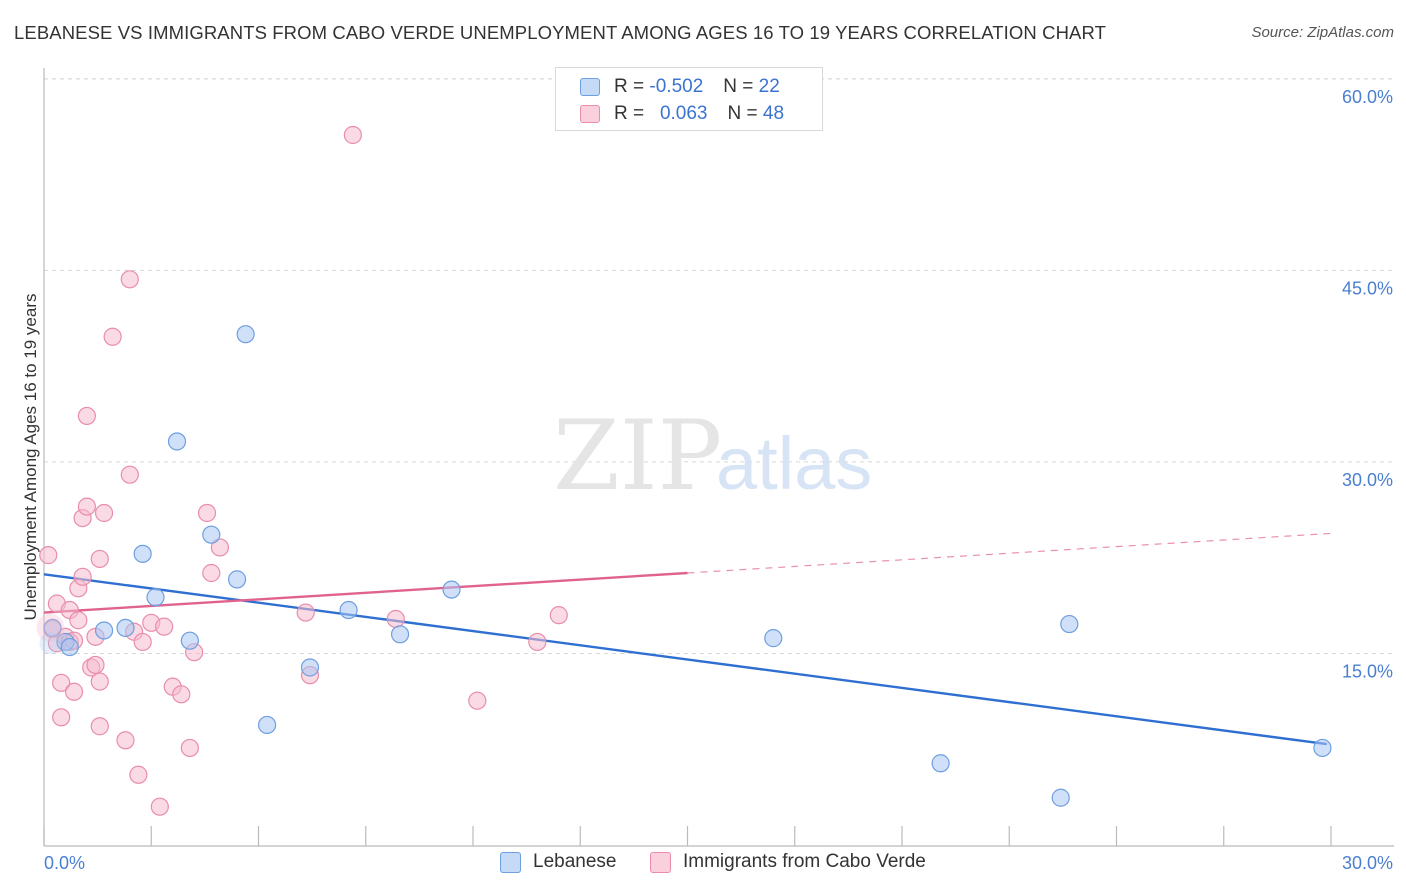 Image resolution: width=1406 pixels, height=892 pixels. I want to click on y-axis-label: Unemployment Among Ages 16 to 19 years, so click(30, 457).